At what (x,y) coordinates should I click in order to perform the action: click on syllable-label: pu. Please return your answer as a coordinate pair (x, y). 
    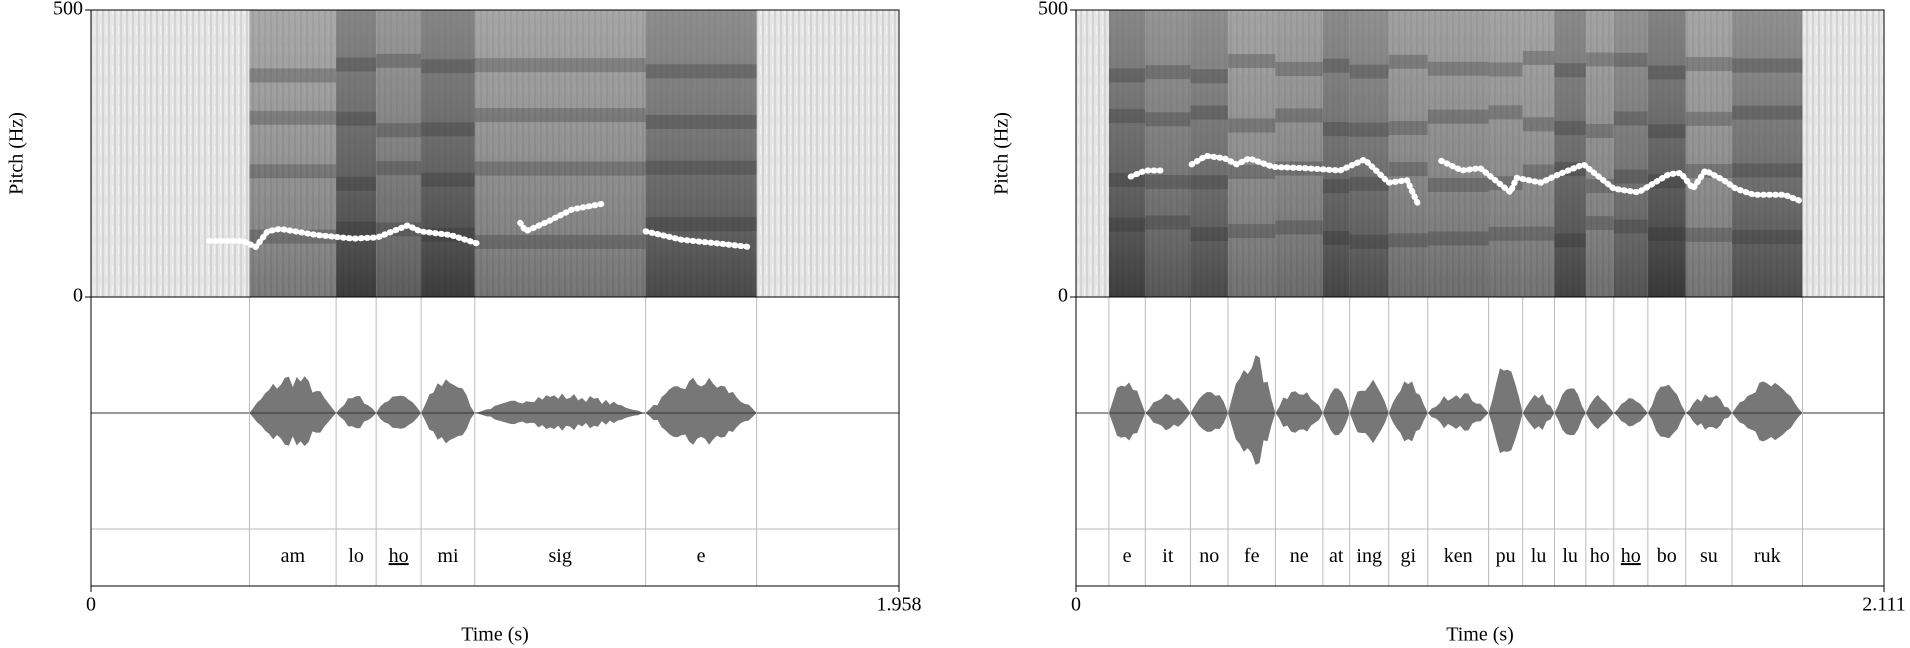
    Looking at the image, I should click on (1506, 556).